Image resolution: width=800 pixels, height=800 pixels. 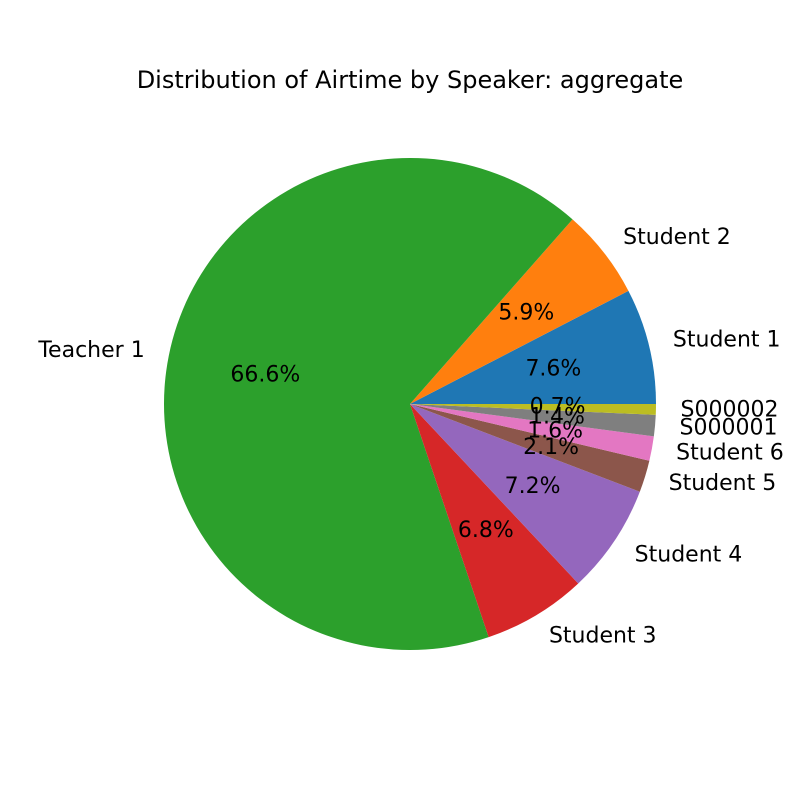 I want to click on slice-label-s000001: S000001, so click(x=729, y=427).